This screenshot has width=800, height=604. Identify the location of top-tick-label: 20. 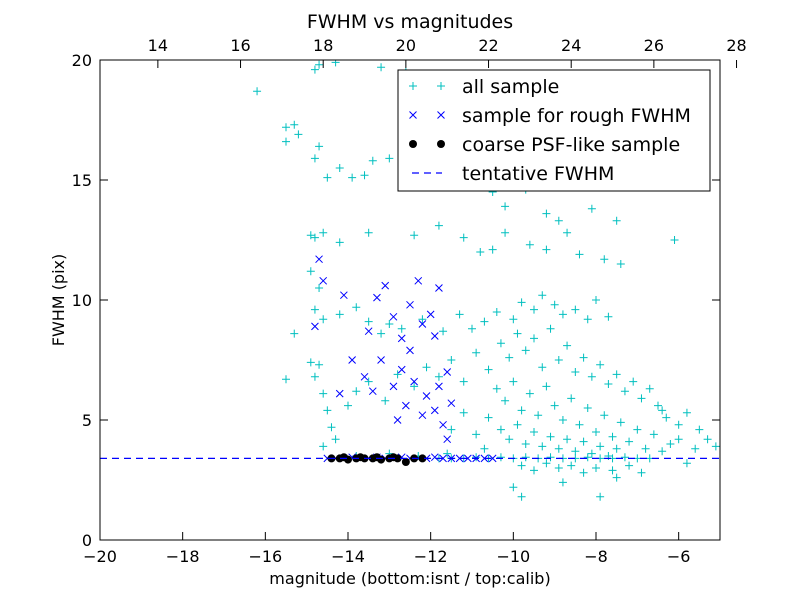
(406, 45).